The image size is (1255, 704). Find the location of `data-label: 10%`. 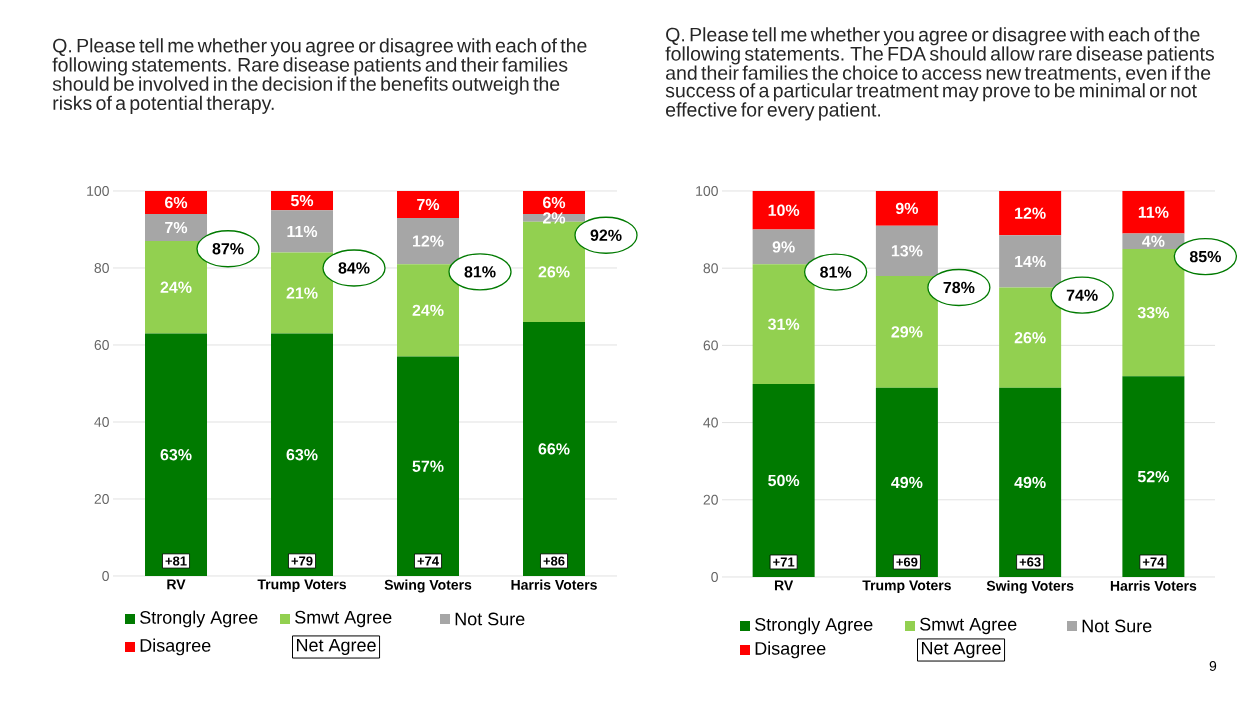

data-label: 10% is located at coordinates (784, 210).